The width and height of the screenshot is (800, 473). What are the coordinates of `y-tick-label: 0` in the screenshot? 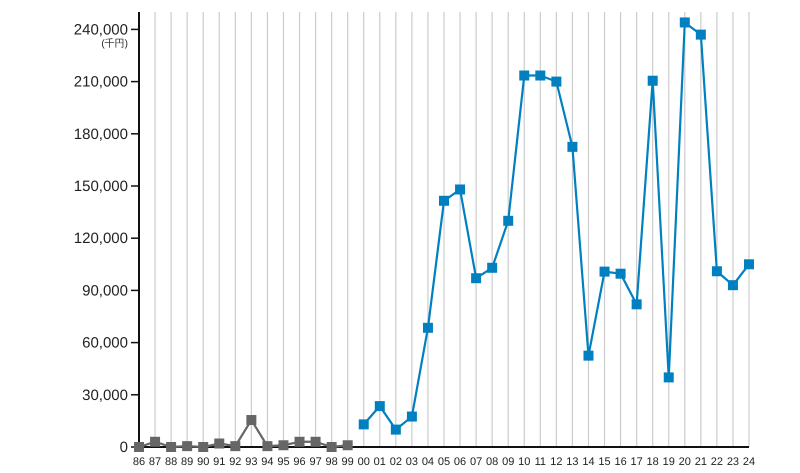 It's located at (124, 447).